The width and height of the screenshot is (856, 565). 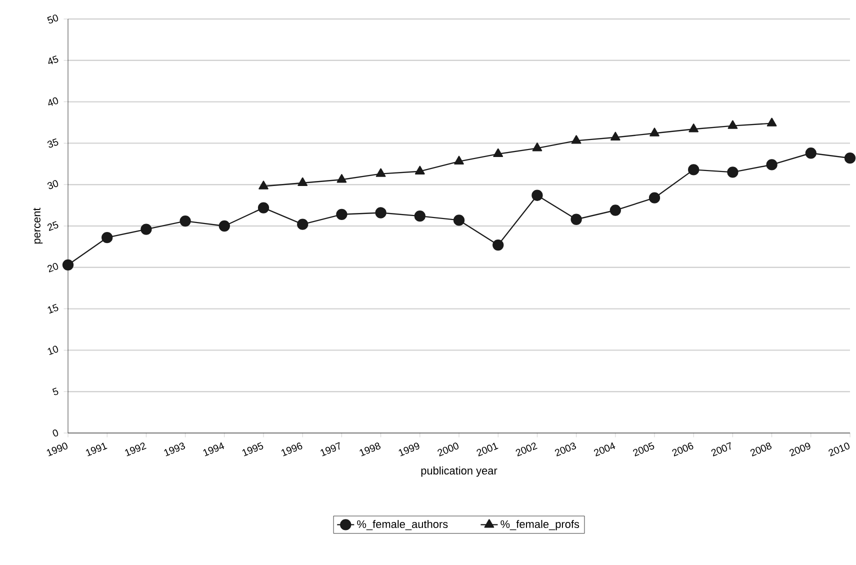 I want to click on y-tick-label: 35, so click(x=52, y=143).